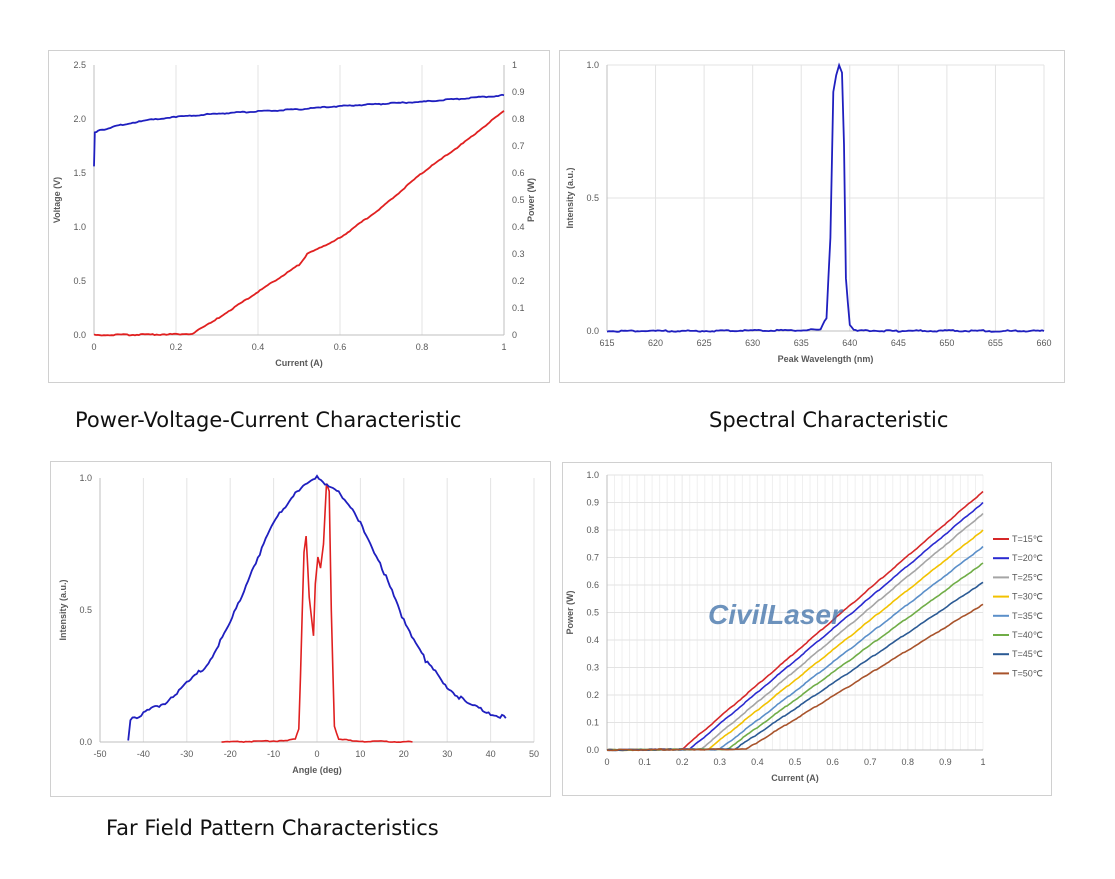  Describe the element at coordinates (299, 223) in the screenshot. I see `power-series-line` at that location.